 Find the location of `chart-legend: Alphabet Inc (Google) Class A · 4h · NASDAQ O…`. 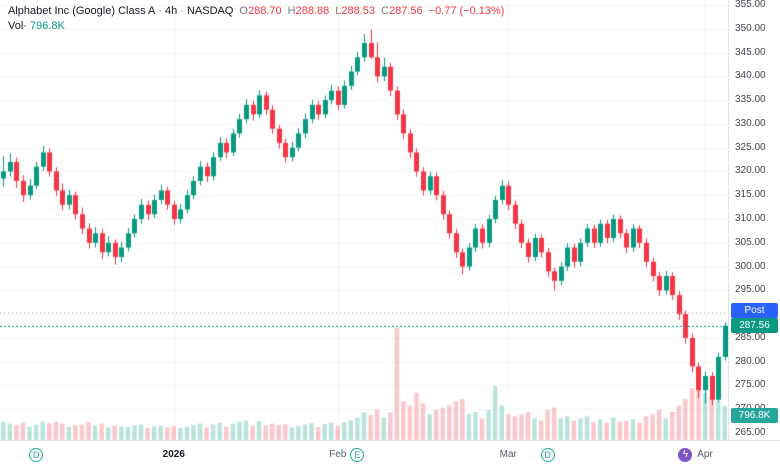

chart-legend: Alphabet Inc (Google) Class A · 4h · NASDAQ O… is located at coordinates (256, 11).